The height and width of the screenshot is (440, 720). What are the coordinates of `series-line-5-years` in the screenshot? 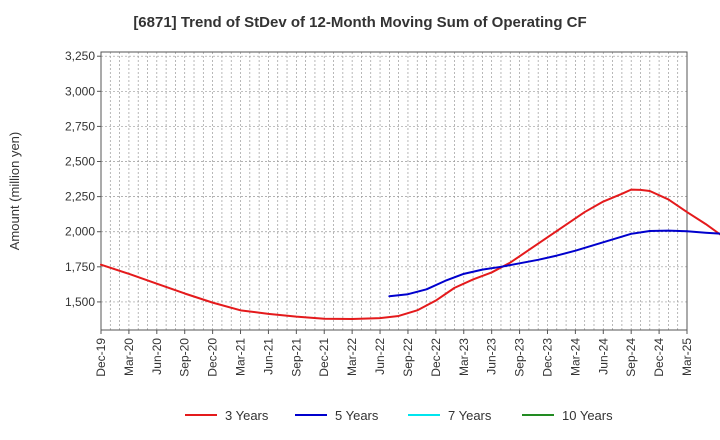 It's located at (554, 263).